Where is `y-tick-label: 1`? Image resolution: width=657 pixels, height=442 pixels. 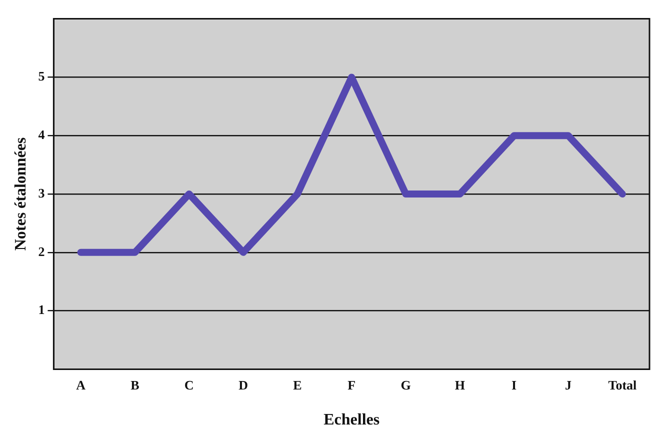 y-tick-label: 1 is located at coordinates (41, 310).